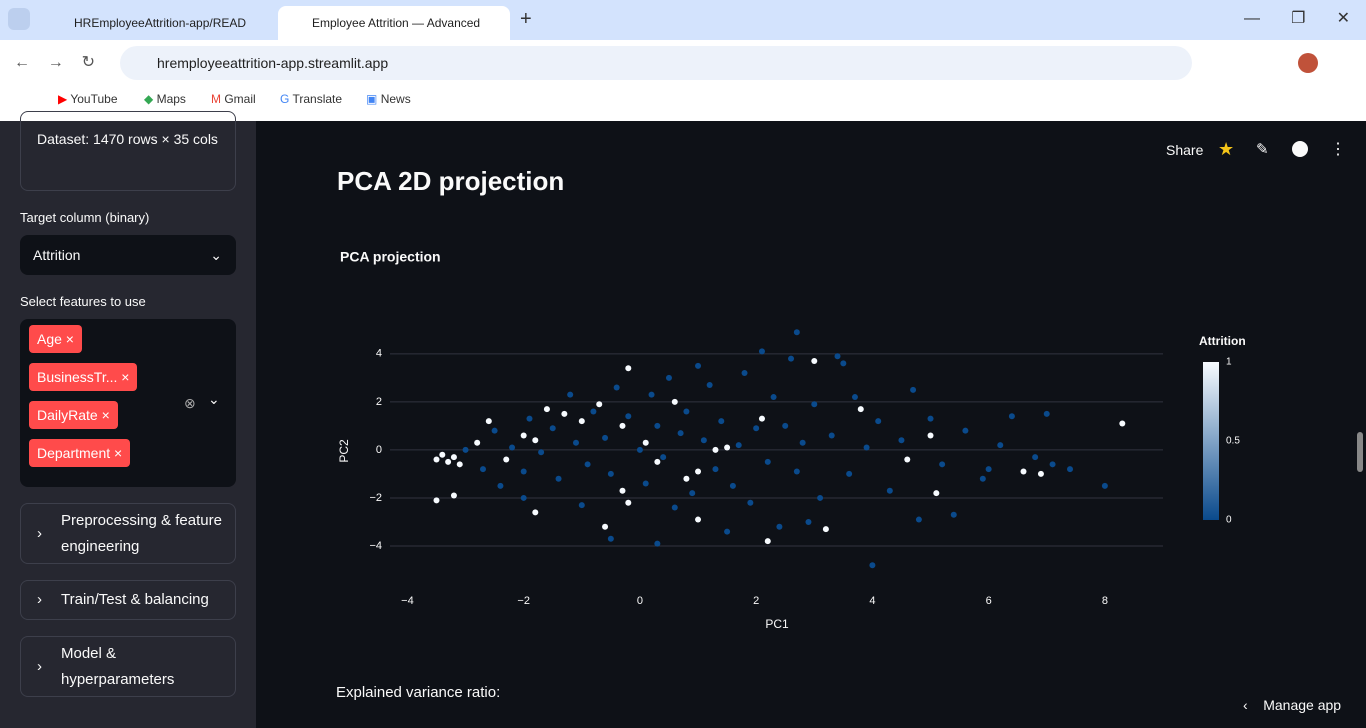  I want to click on x-tick-label: −2, so click(523, 601).